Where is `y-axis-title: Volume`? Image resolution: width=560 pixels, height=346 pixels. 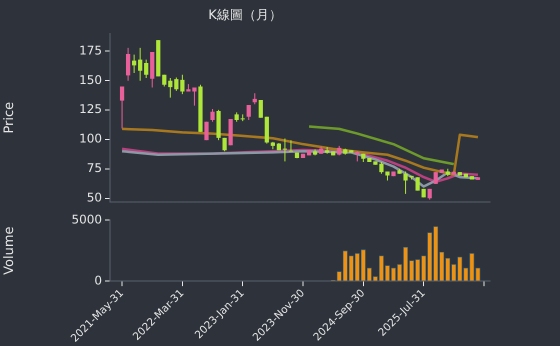
y-axis-title: Volume is located at coordinates (10, 250).